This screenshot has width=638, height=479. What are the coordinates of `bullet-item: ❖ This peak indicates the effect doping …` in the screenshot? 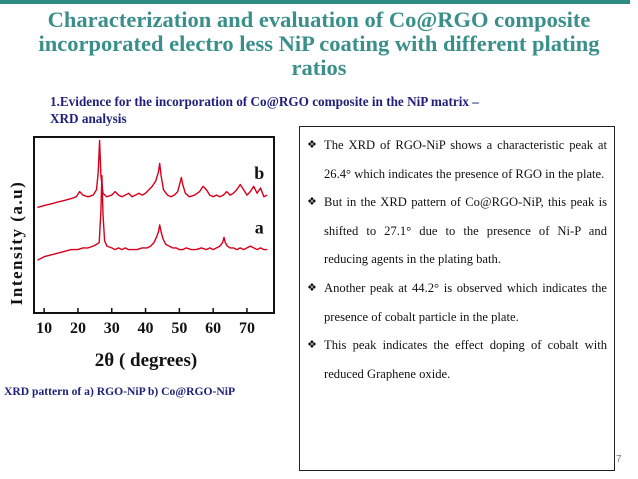 It's located at (457, 359).